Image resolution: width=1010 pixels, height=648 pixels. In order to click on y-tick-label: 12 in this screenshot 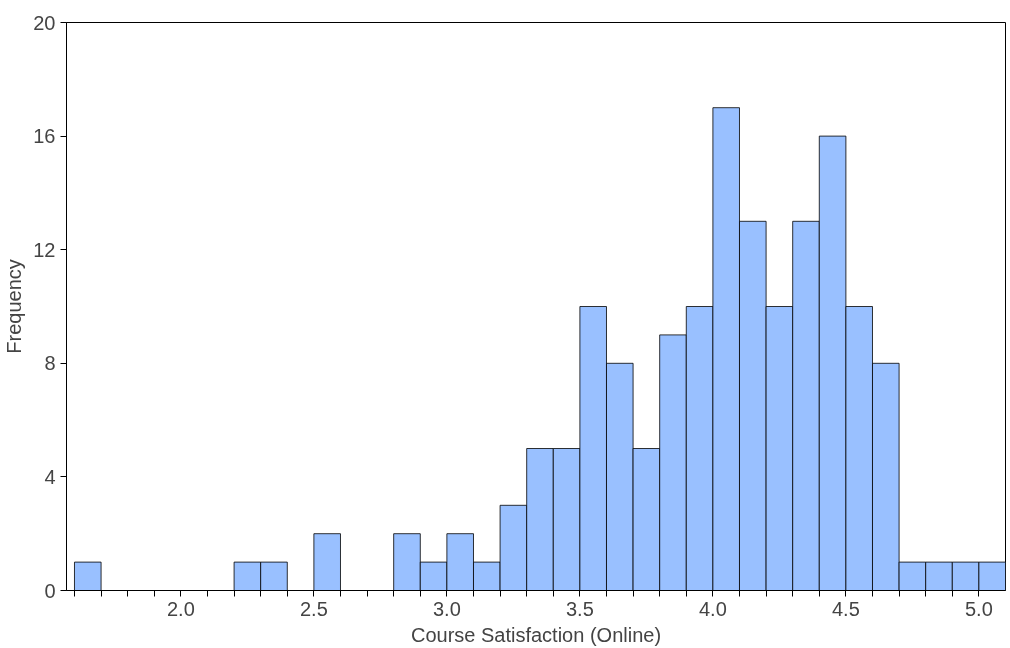, I will do `click(44, 249)`.